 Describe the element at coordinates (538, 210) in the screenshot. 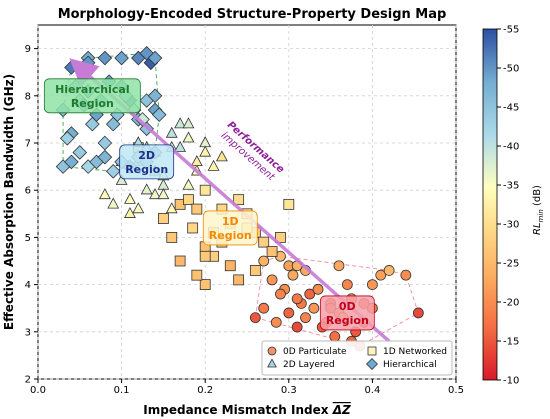

I see `colorbar-label: RLmin (dB)` at that location.